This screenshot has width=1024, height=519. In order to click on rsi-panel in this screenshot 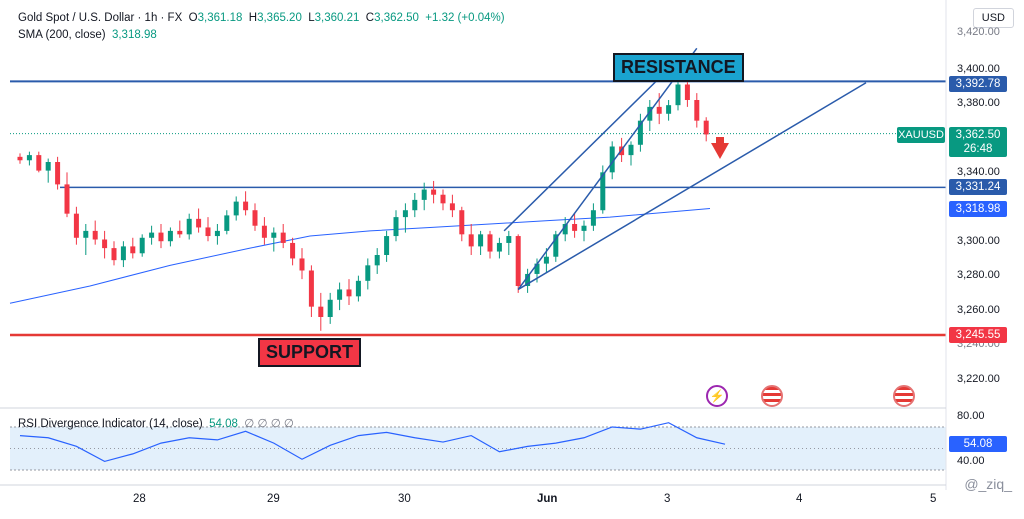, I will do `click(478, 446)`.